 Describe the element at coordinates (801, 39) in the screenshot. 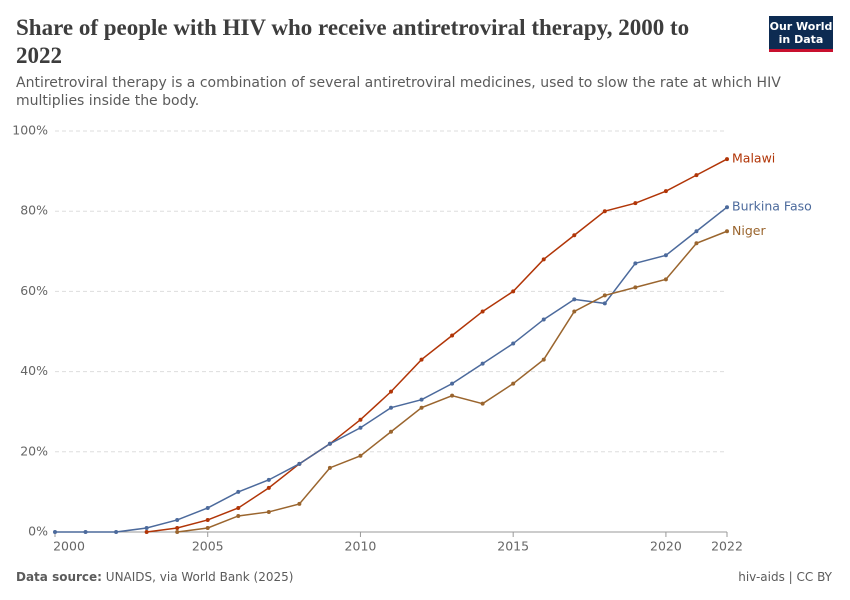

I see `logo-line: in Data` at that location.